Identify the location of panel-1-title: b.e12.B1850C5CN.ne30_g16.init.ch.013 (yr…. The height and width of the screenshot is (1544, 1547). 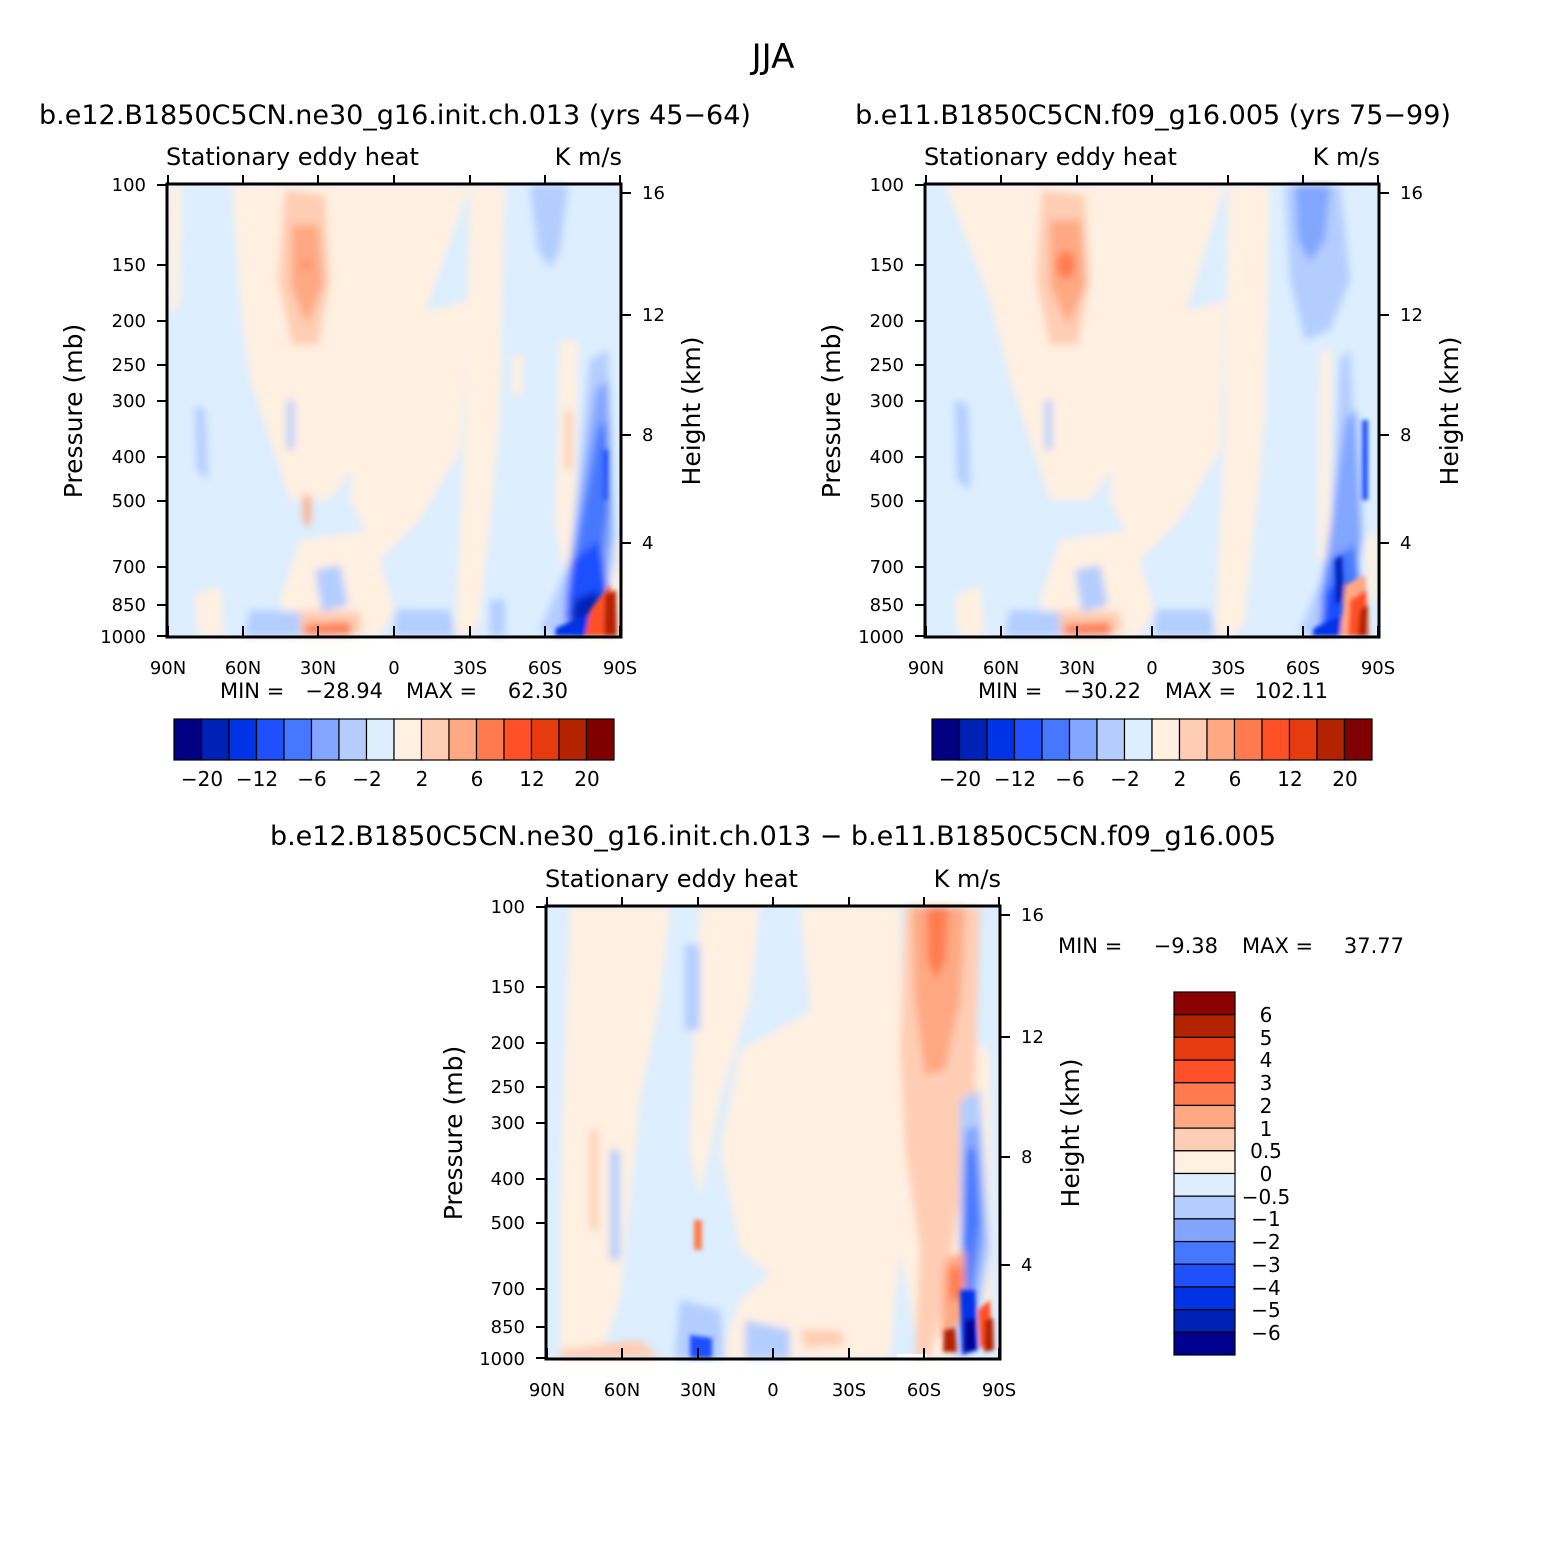
(395, 115).